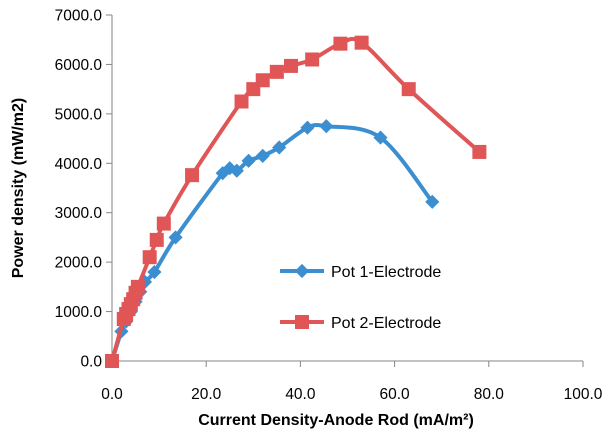 Image resolution: width=616 pixels, height=437 pixels. Describe the element at coordinates (395, 394) in the screenshot. I see `x-tick-label: 60.0` at that location.